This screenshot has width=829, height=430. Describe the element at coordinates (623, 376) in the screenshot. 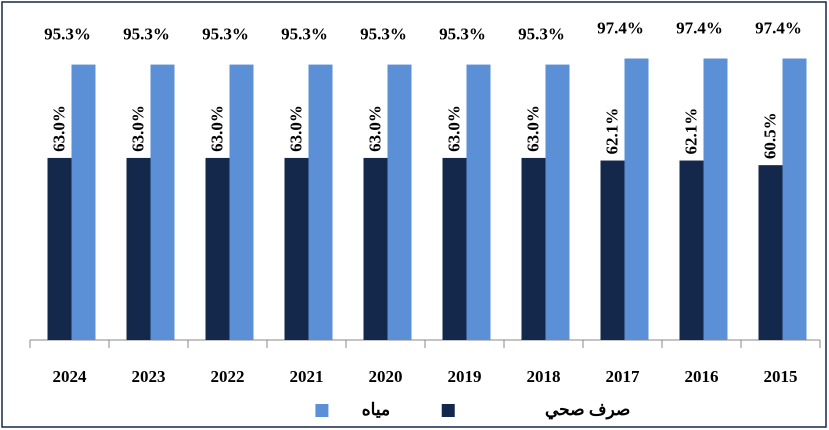

I see `x-tick-label: 2017` at that location.